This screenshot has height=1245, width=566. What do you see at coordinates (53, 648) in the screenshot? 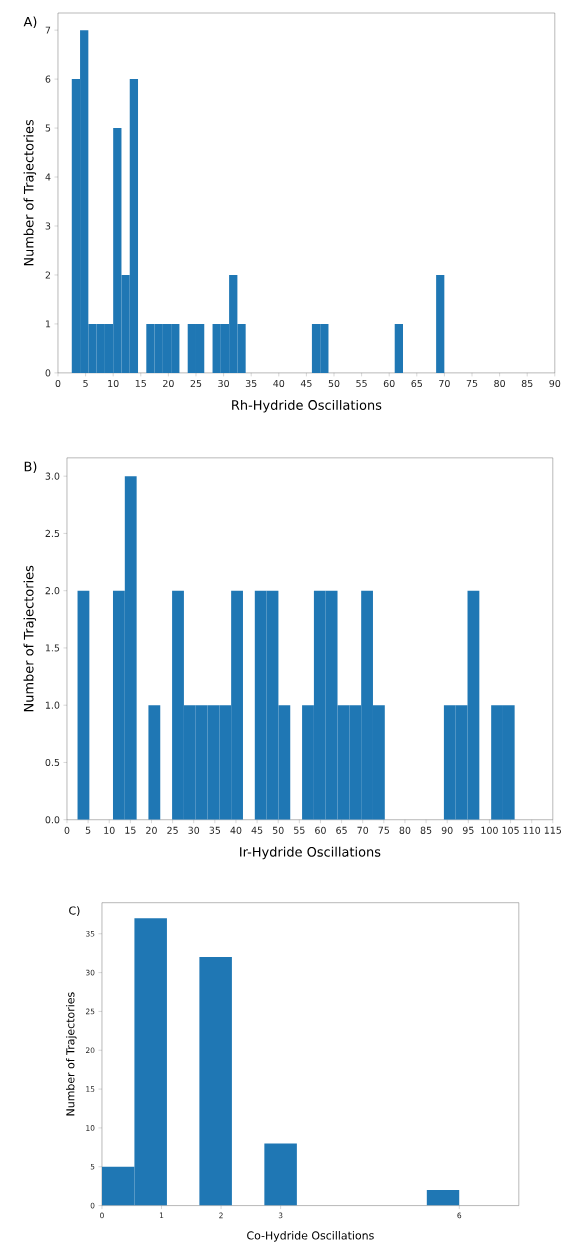
I see `y-tick-label: 1.5` at bounding box center [53, 648].